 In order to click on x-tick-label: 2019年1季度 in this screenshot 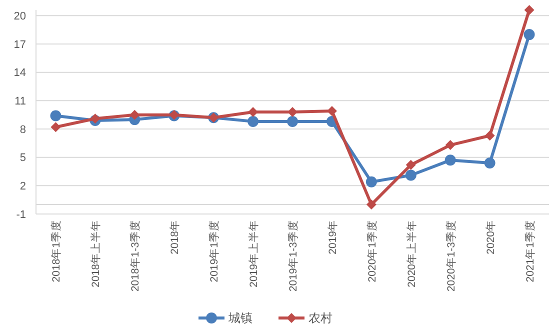, I will do `click(214, 251)`.